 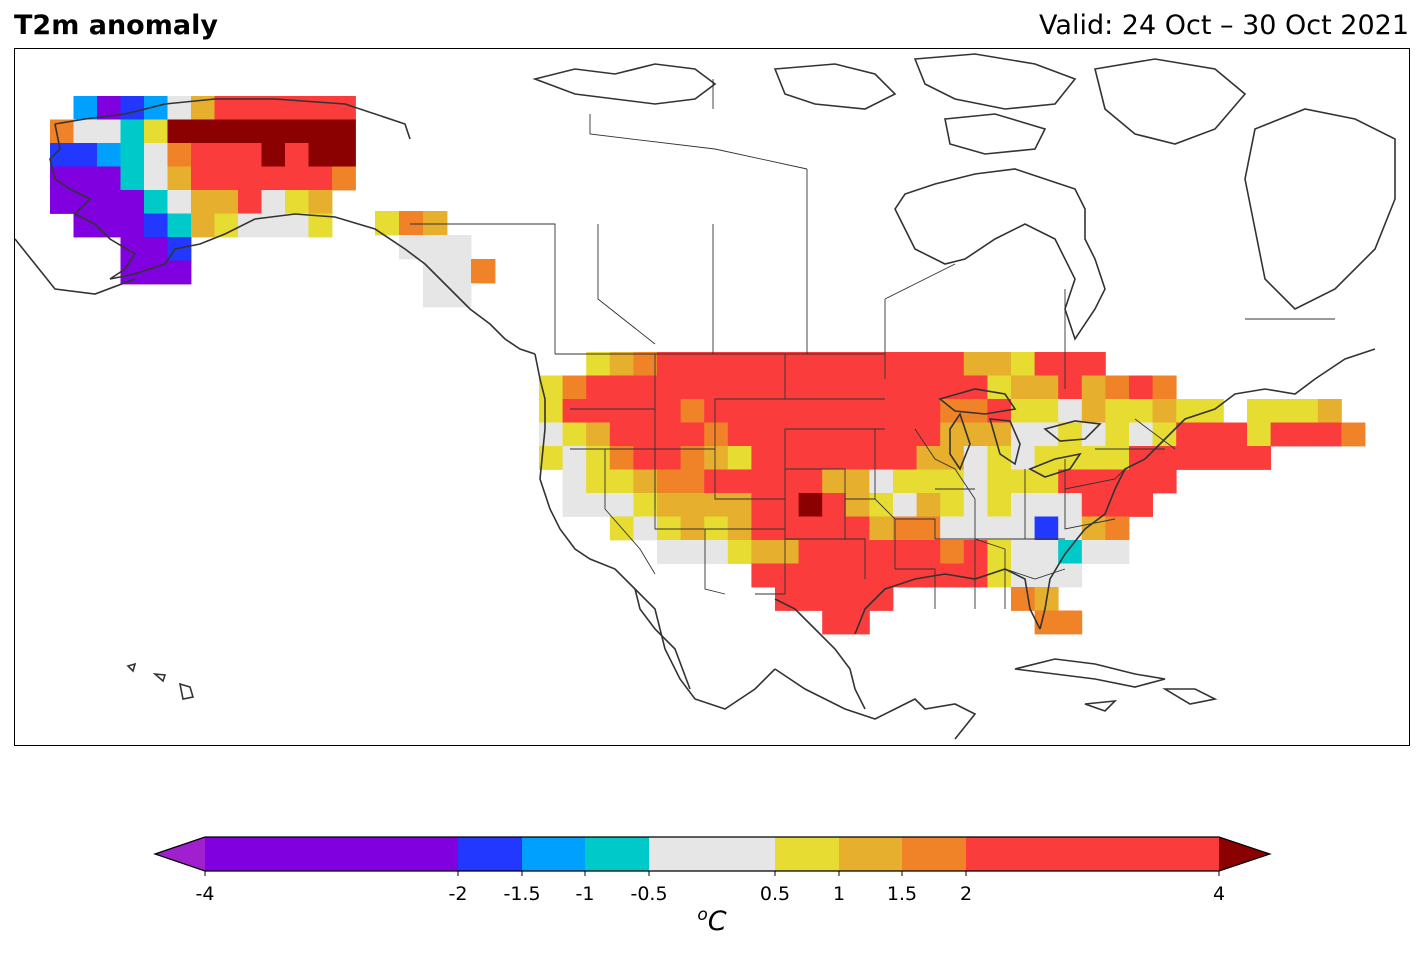 What do you see at coordinates (180, 854) in the screenshot?
I see `colorbar-under-arrow` at bounding box center [180, 854].